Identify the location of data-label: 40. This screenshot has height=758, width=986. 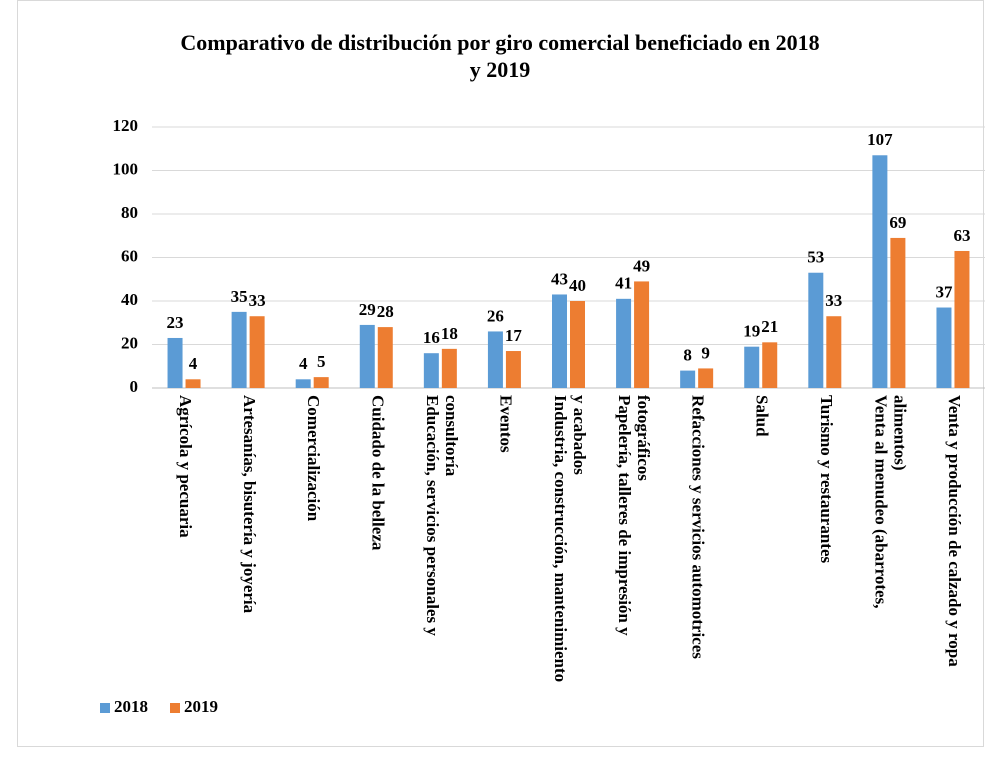
(577, 285).